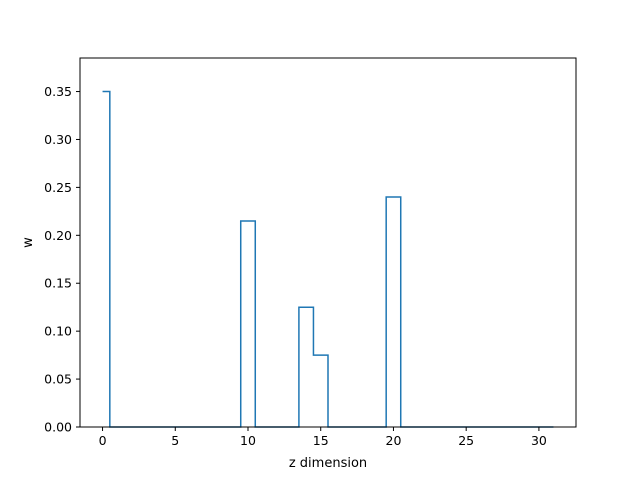 This screenshot has width=640, height=480. Describe the element at coordinates (539, 440) in the screenshot. I see `x-tick-label: 30` at that location.